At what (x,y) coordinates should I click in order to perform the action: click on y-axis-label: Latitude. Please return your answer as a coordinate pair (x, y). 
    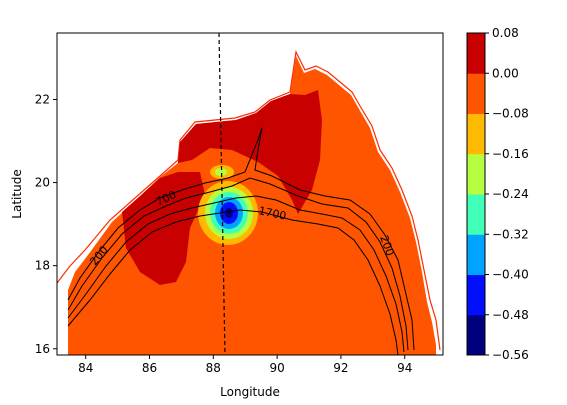
    Looking at the image, I should click on (17, 193).